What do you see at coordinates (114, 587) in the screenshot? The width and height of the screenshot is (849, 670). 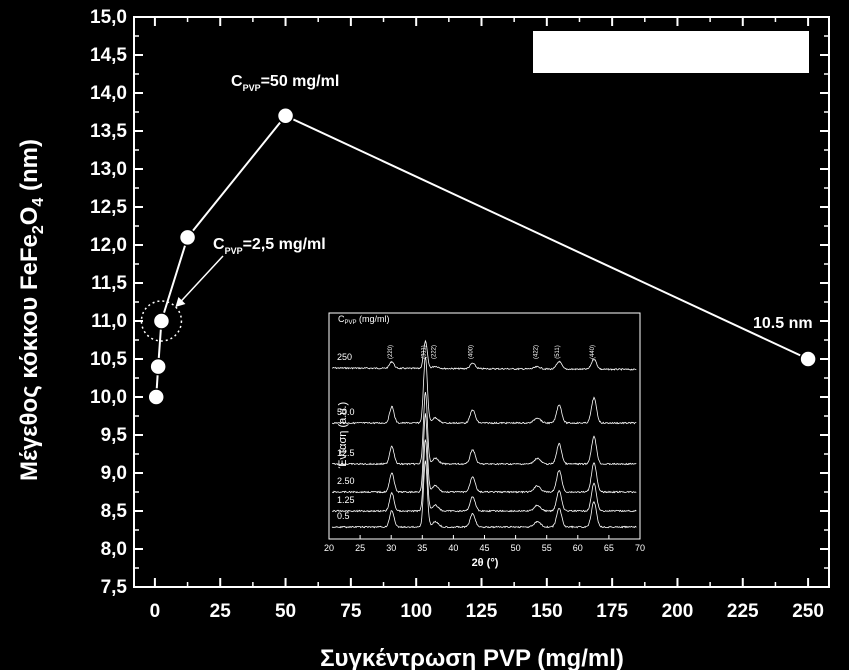 I see `y-tick-label: 7,5` at bounding box center [114, 587].